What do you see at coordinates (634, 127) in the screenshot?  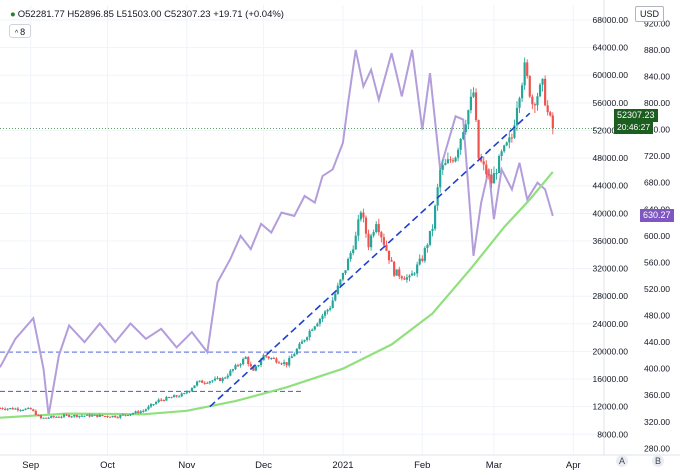 I see `countdown-tag: 20:46:27` at bounding box center [634, 127].